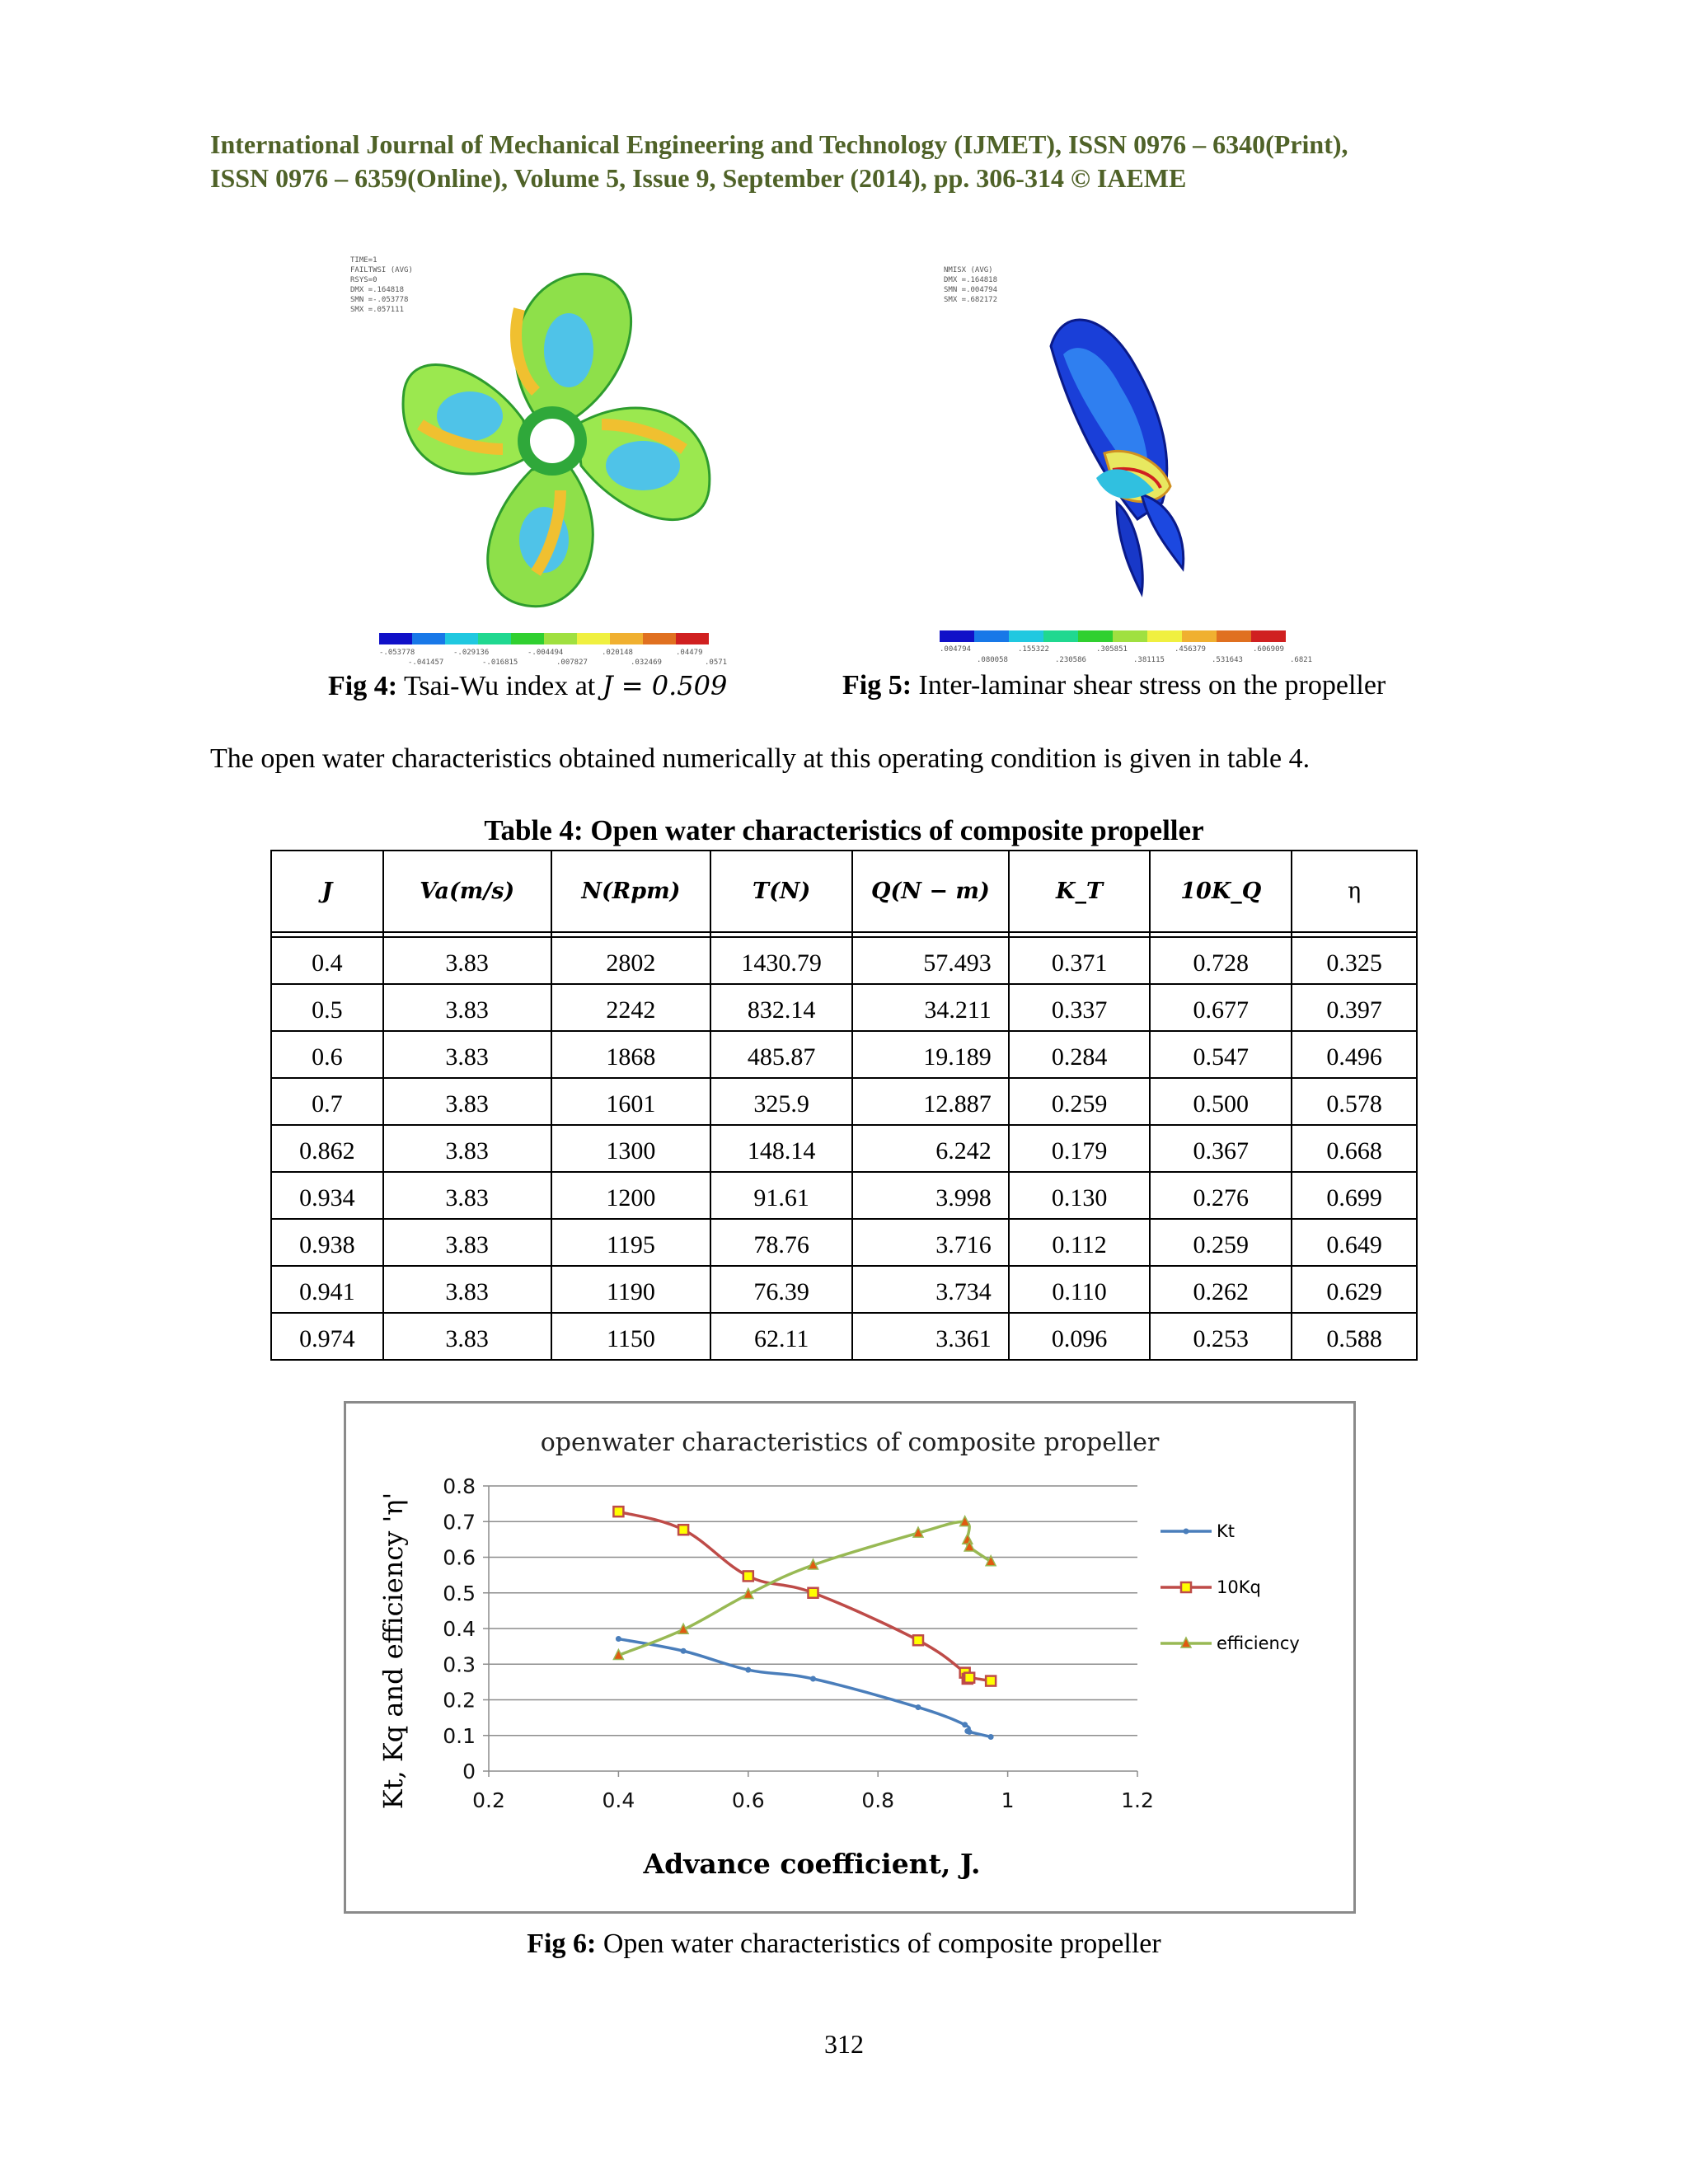 The height and width of the screenshot is (2184, 1688). Describe the element at coordinates (1301, 660) in the screenshot. I see `fig5-legend-value: .6821` at that location.